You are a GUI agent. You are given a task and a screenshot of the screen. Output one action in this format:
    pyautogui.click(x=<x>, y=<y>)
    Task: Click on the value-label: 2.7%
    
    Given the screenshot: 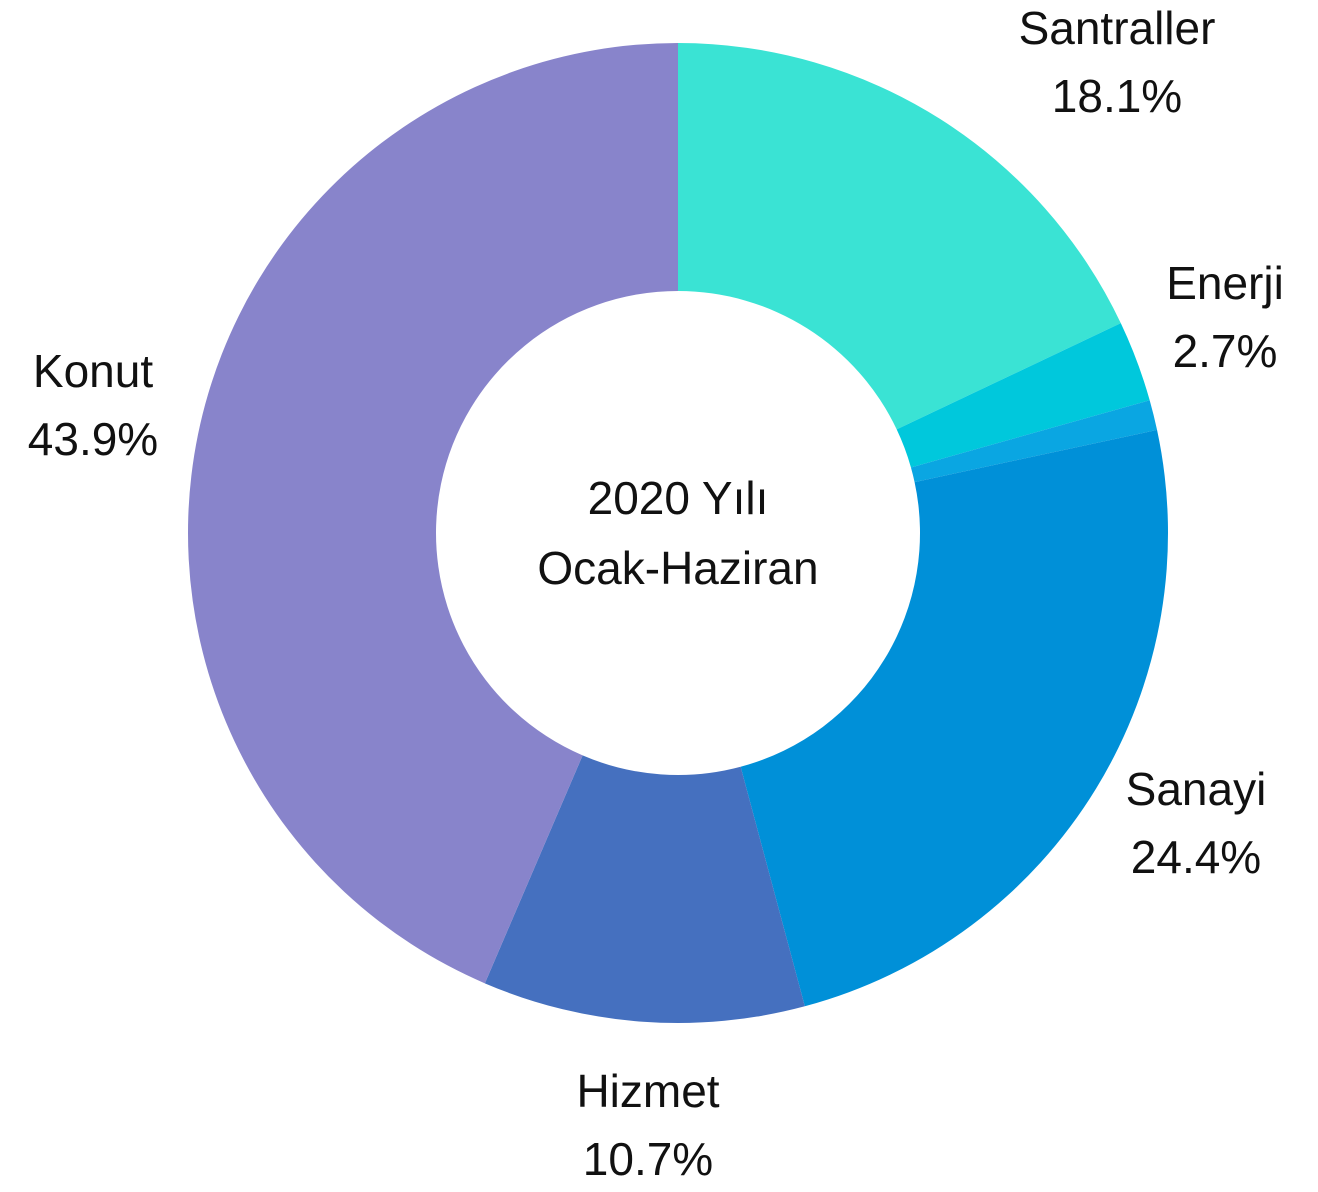 What is the action you would take?
    pyautogui.click(x=1225, y=351)
    